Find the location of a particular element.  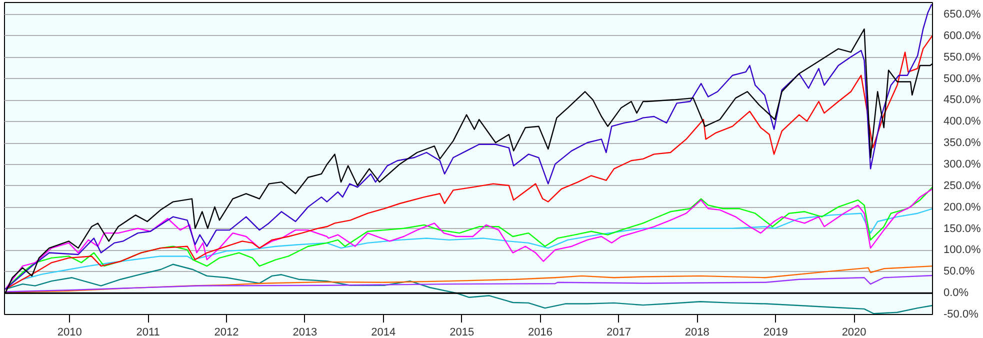

y-tick-label: 400.0% is located at coordinates (963, 122).